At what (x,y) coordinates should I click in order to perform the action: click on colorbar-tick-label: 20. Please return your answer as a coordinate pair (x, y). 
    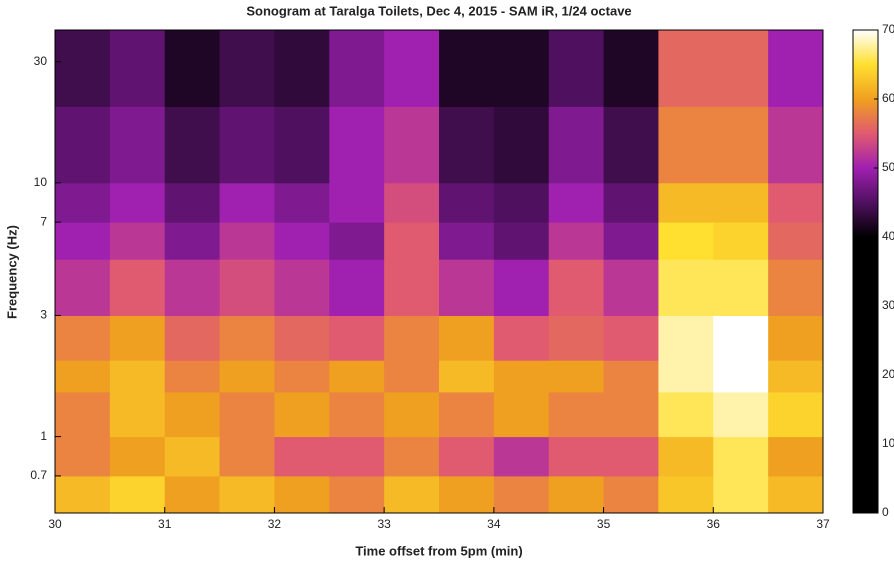
    Looking at the image, I should click on (888, 374).